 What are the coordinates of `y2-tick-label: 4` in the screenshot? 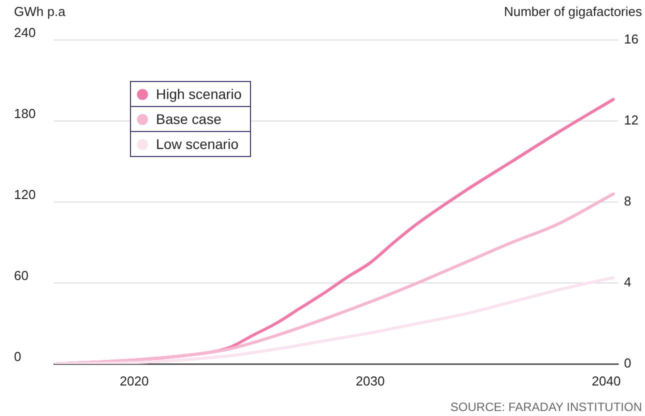 It's located at (628, 282).